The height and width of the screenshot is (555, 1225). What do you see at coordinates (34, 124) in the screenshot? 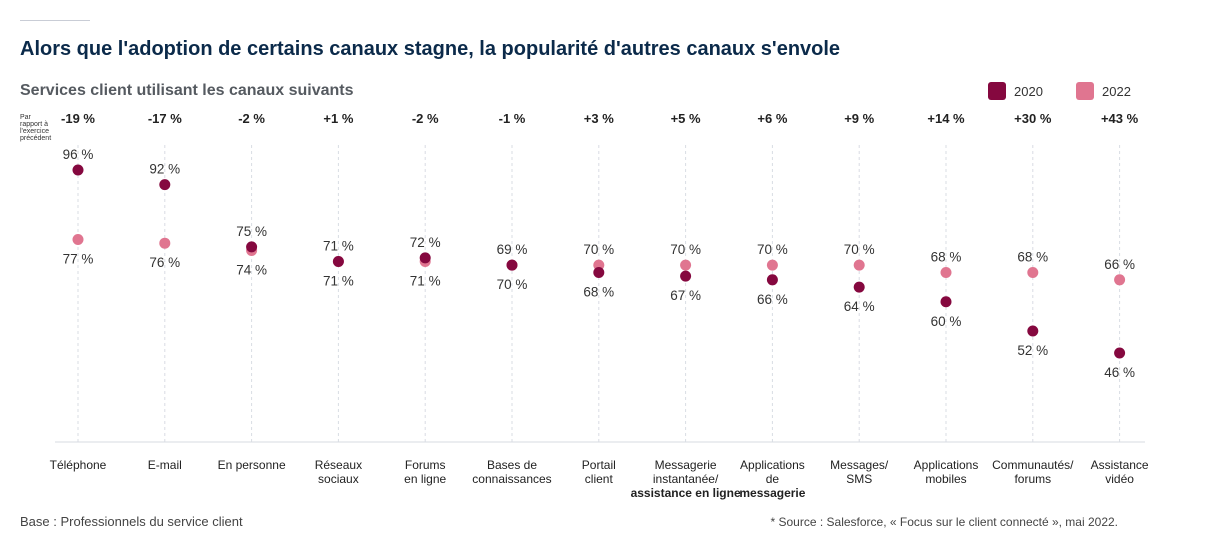
I see `change-caption-line: rapport à` at bounding box center [34, 124].